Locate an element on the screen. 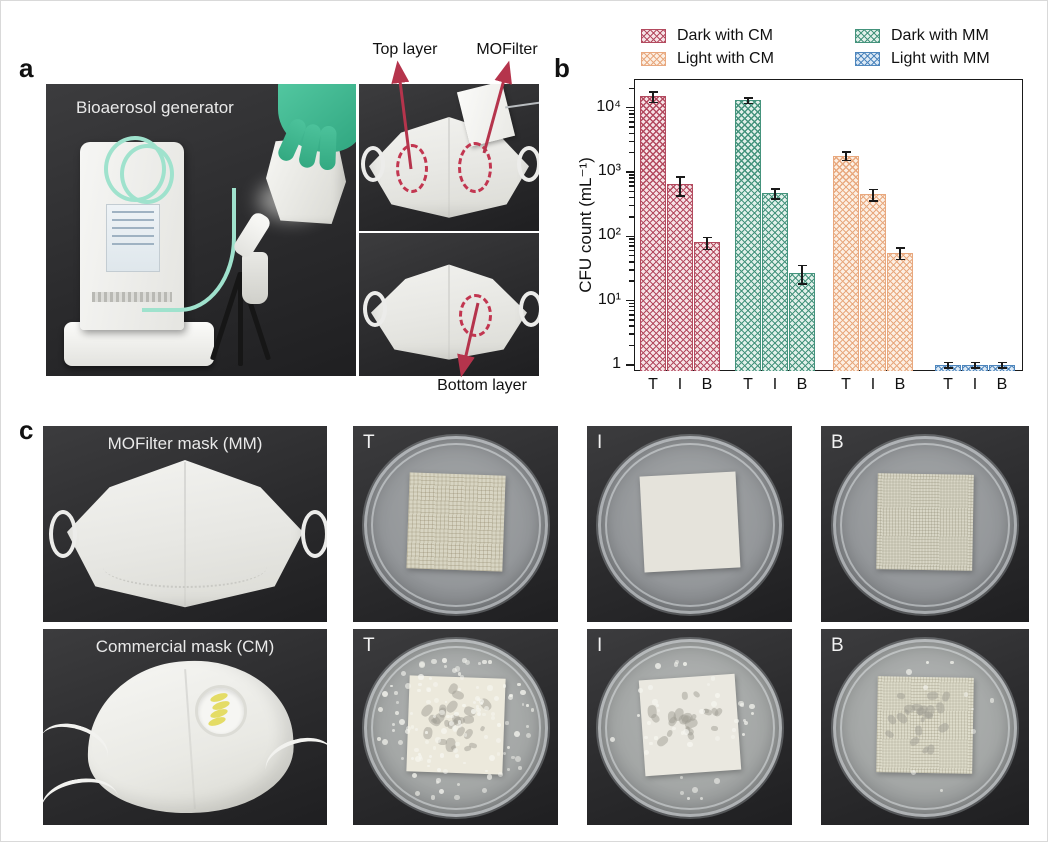 This screenshot has width=1048, height=842. y-major-tick is located at coordinates (630, 107).